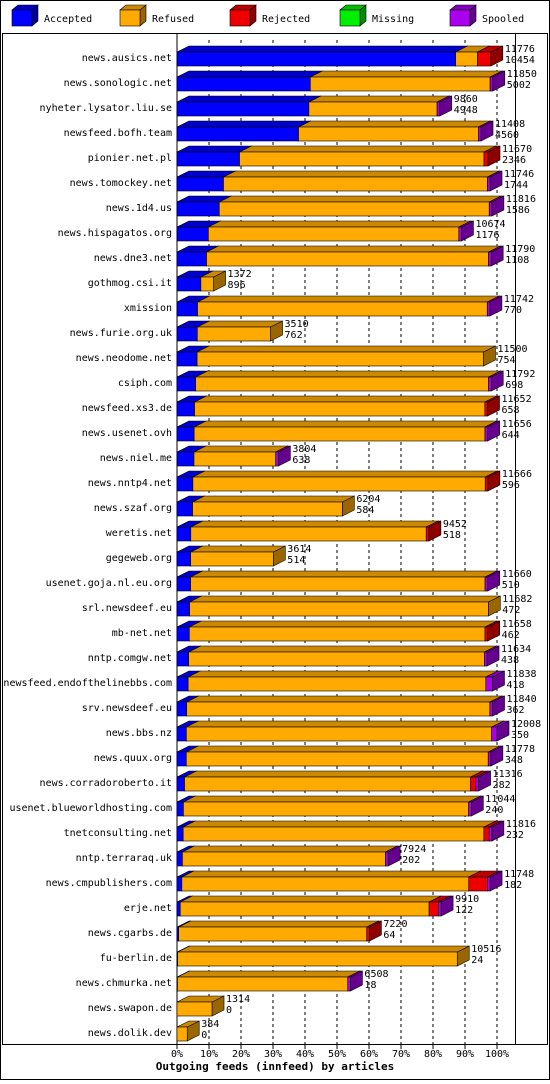  What do you see at coordinates (395, 924) in the screenshot?
I see `total-label: 7220` at bounding box center [395, 924].